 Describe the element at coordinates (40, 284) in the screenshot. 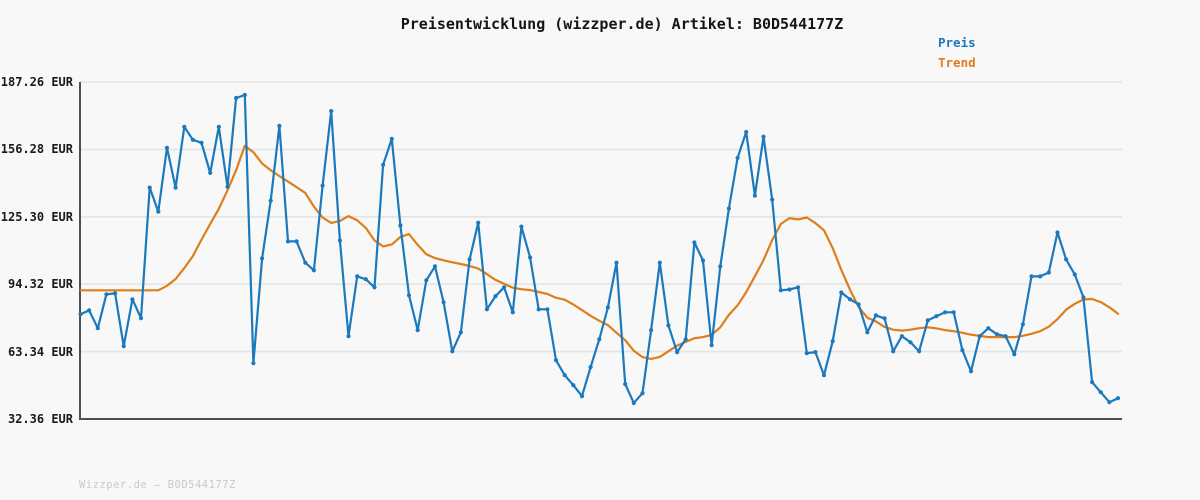

I see `y-tick-label: 94.32 EUR` at that location.